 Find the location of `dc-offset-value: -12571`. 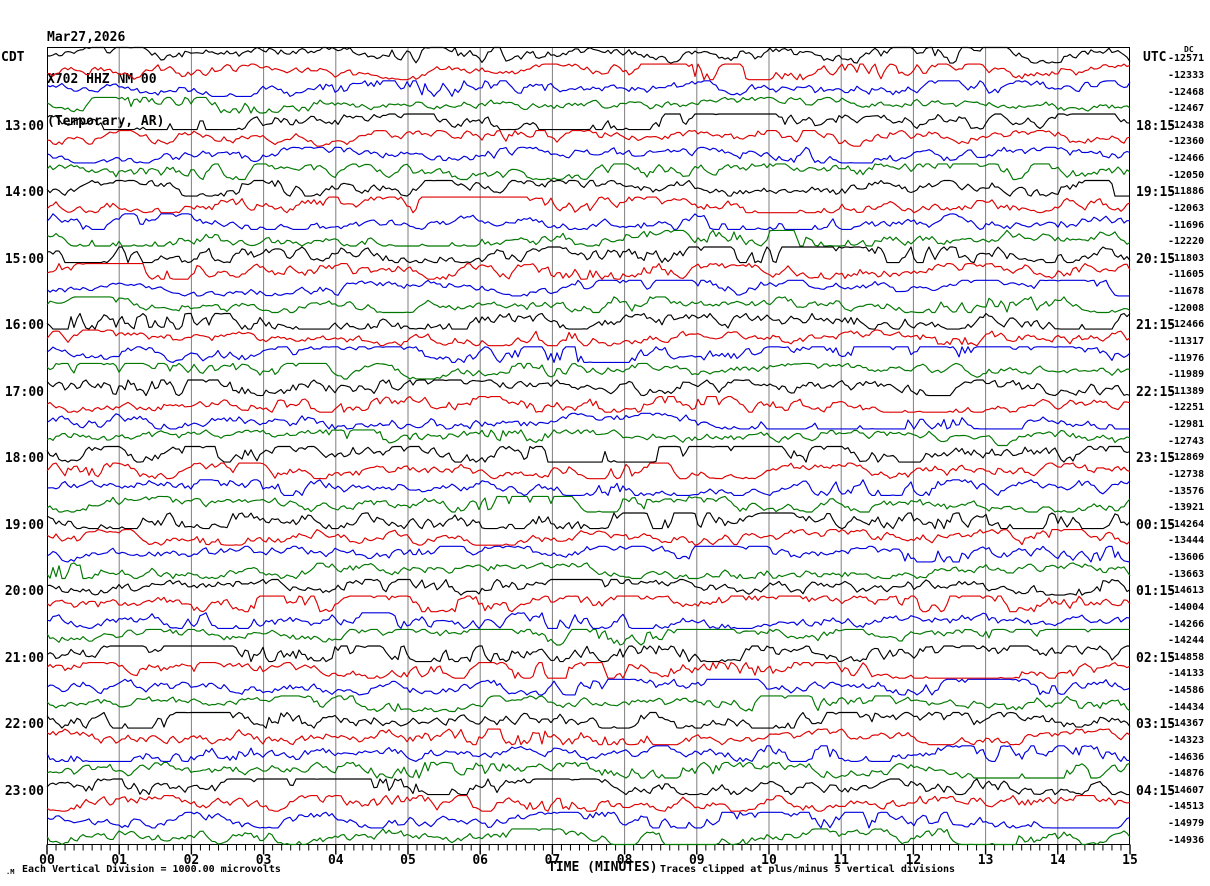

dc-offset-value: -12571 is located at coordinates (1186, 59).